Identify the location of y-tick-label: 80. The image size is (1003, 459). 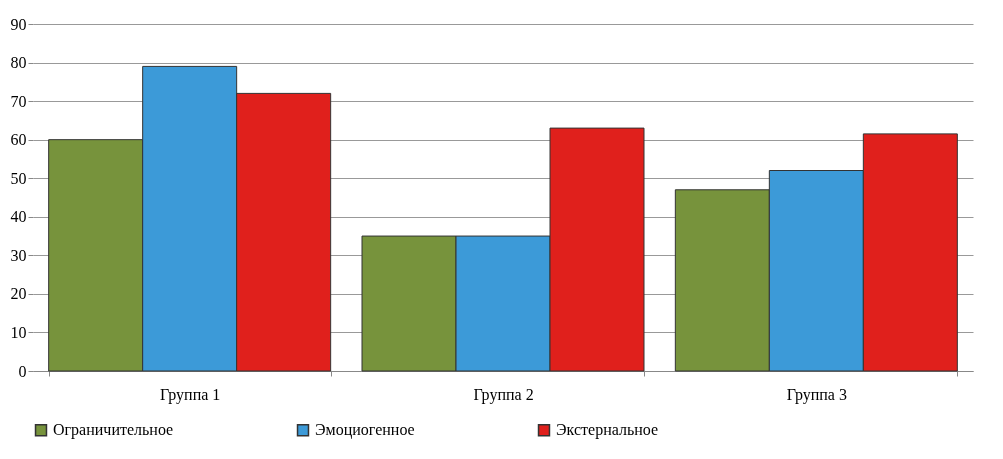
(18, 63).